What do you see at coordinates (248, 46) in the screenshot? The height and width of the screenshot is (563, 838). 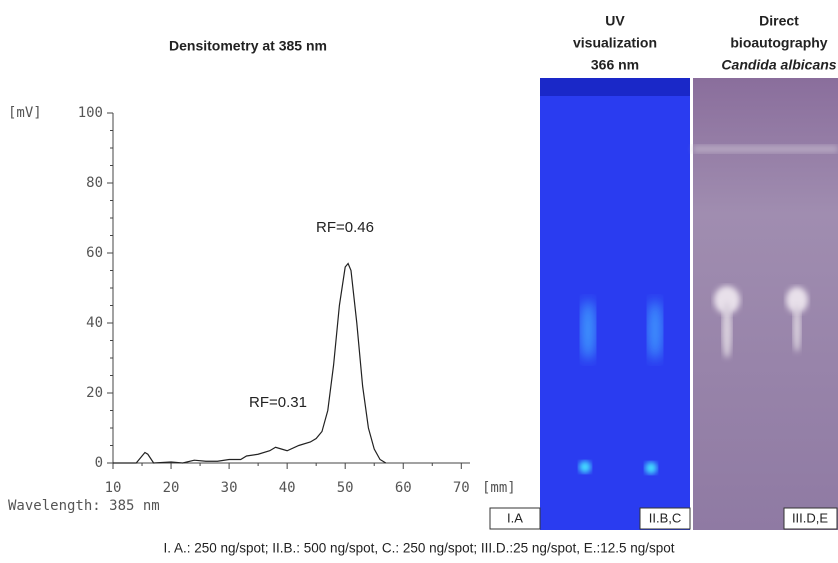 I see `chart-title: Densitometry at 385 nm` at bounding box center [248, 46].